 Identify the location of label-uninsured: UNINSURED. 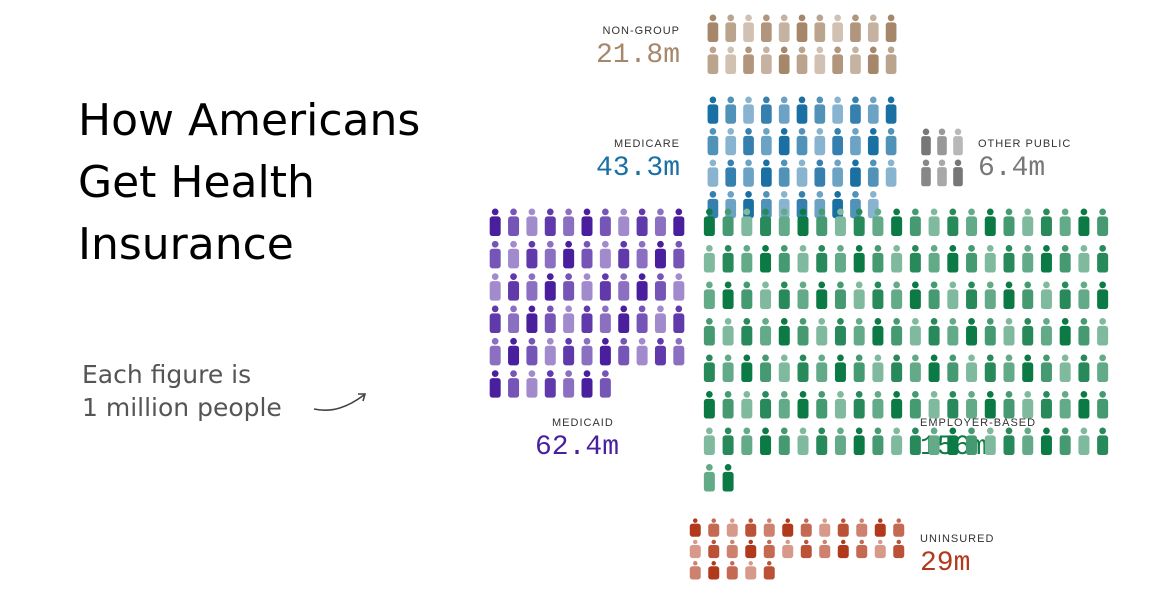
(957, 539).